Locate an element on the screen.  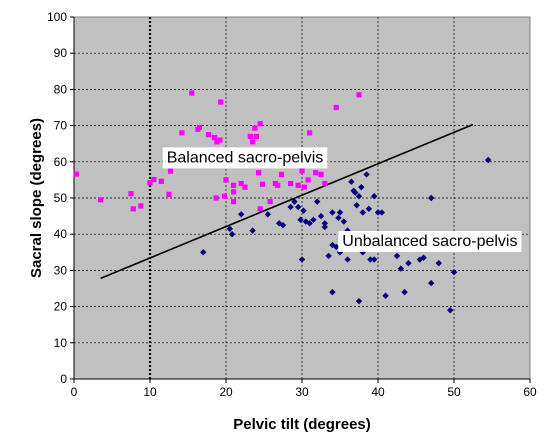
y-axis-title: Sacral slope (degrees) is located at coordinates (36, 198).